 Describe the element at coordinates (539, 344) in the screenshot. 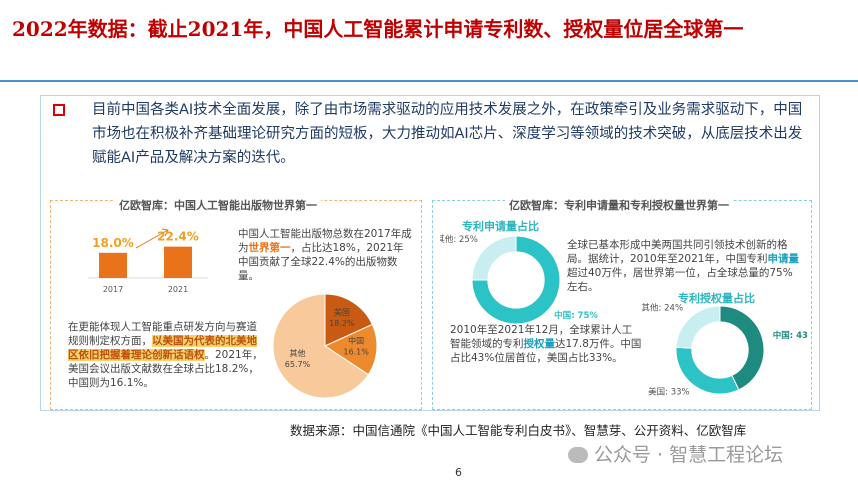

I see `highlight: 授权量` at that location.